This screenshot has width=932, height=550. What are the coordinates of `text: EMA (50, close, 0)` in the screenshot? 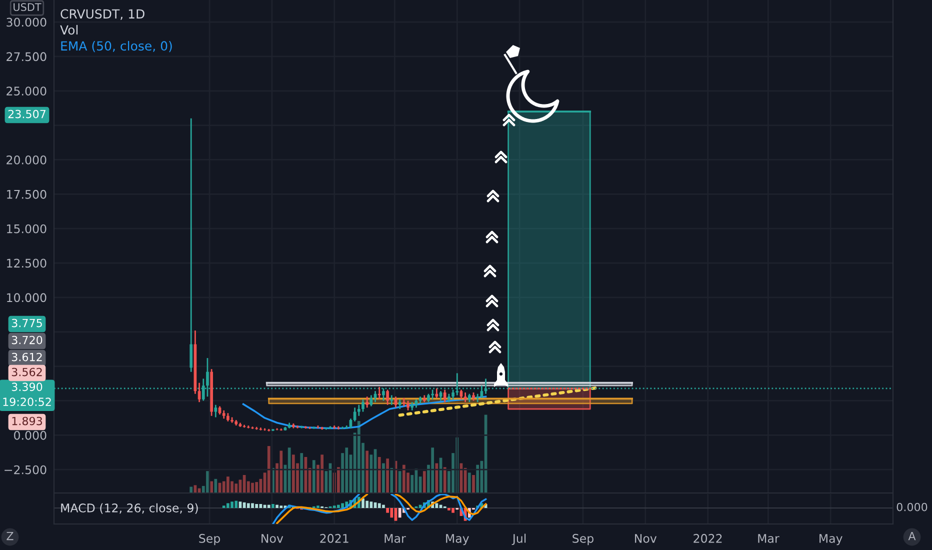 It's located at (116, 46).